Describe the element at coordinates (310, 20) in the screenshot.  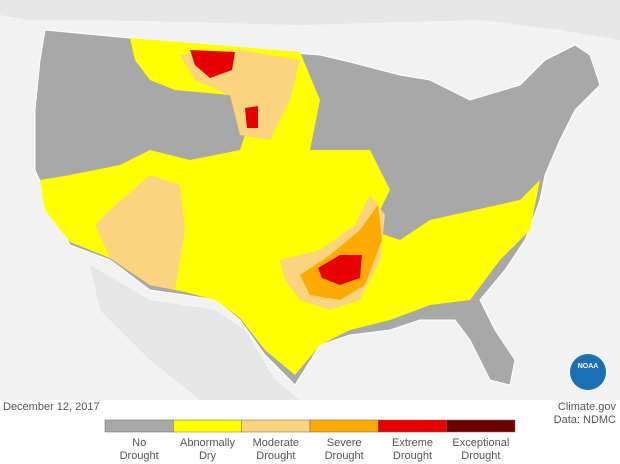
I see `canada` at that location.